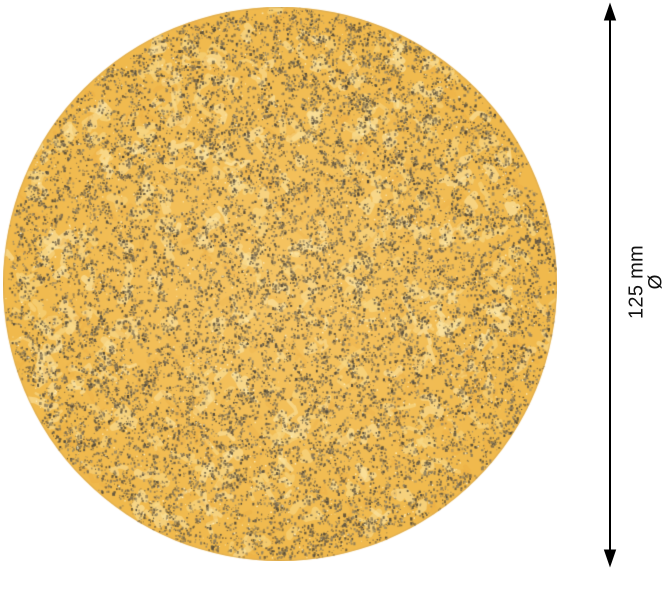 The width and height of the screenshot is (666, 600). What do you see at coordinates (610, 11) in the screenshot?
I see `arrowhead-up-icon` at bounding box center [610, 11].